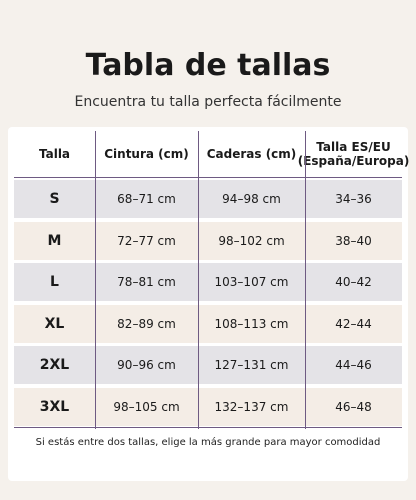  What do you see at coordinates (208, 427) in the screenshot?
I see `table-bottom` at bounding box center [208, 427].